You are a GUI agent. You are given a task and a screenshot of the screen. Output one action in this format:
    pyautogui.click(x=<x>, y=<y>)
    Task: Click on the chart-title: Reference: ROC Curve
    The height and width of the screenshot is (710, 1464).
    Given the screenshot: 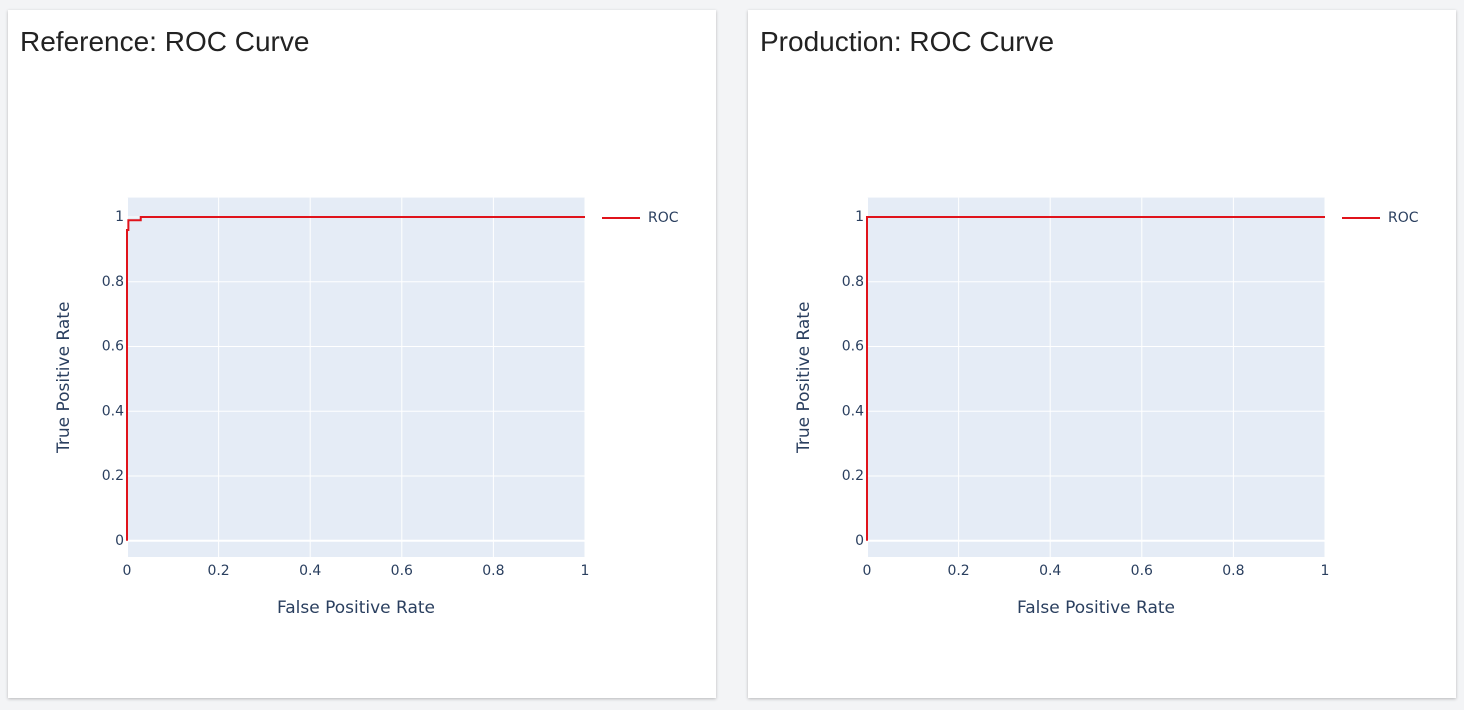 What is the action you would take?
    pyautogui.click(x=165, y=41)
    